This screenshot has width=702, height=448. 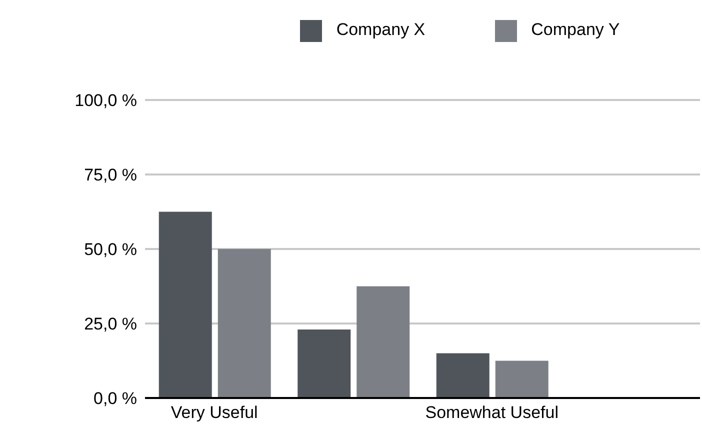 What do you see at coordinates (575, 30) in the screenshot?
I see `legend-label: Company Y` at bounding box center [575, 30].